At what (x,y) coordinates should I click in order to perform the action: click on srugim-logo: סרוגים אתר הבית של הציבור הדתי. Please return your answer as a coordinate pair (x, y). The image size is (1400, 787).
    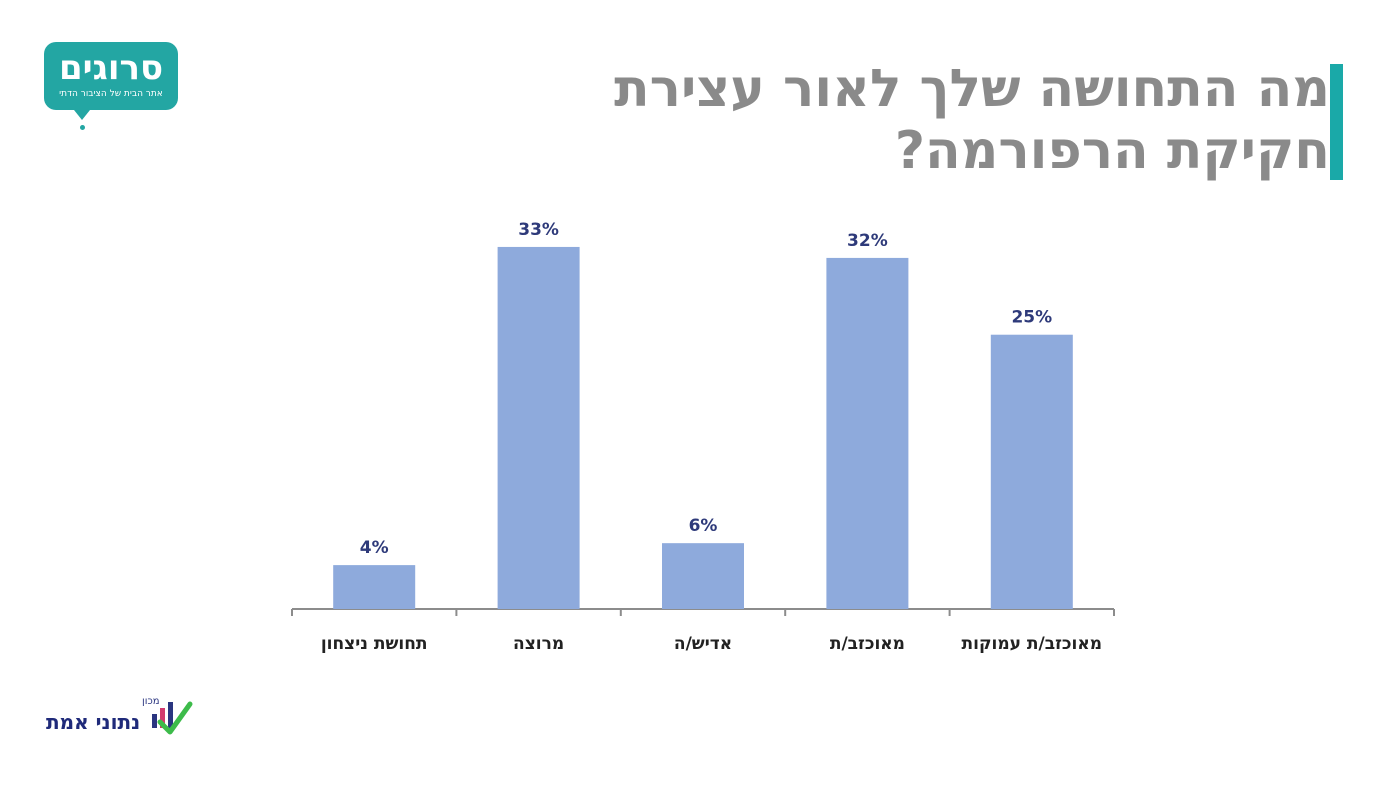
    Looking at the image, I should click on (111, 86).